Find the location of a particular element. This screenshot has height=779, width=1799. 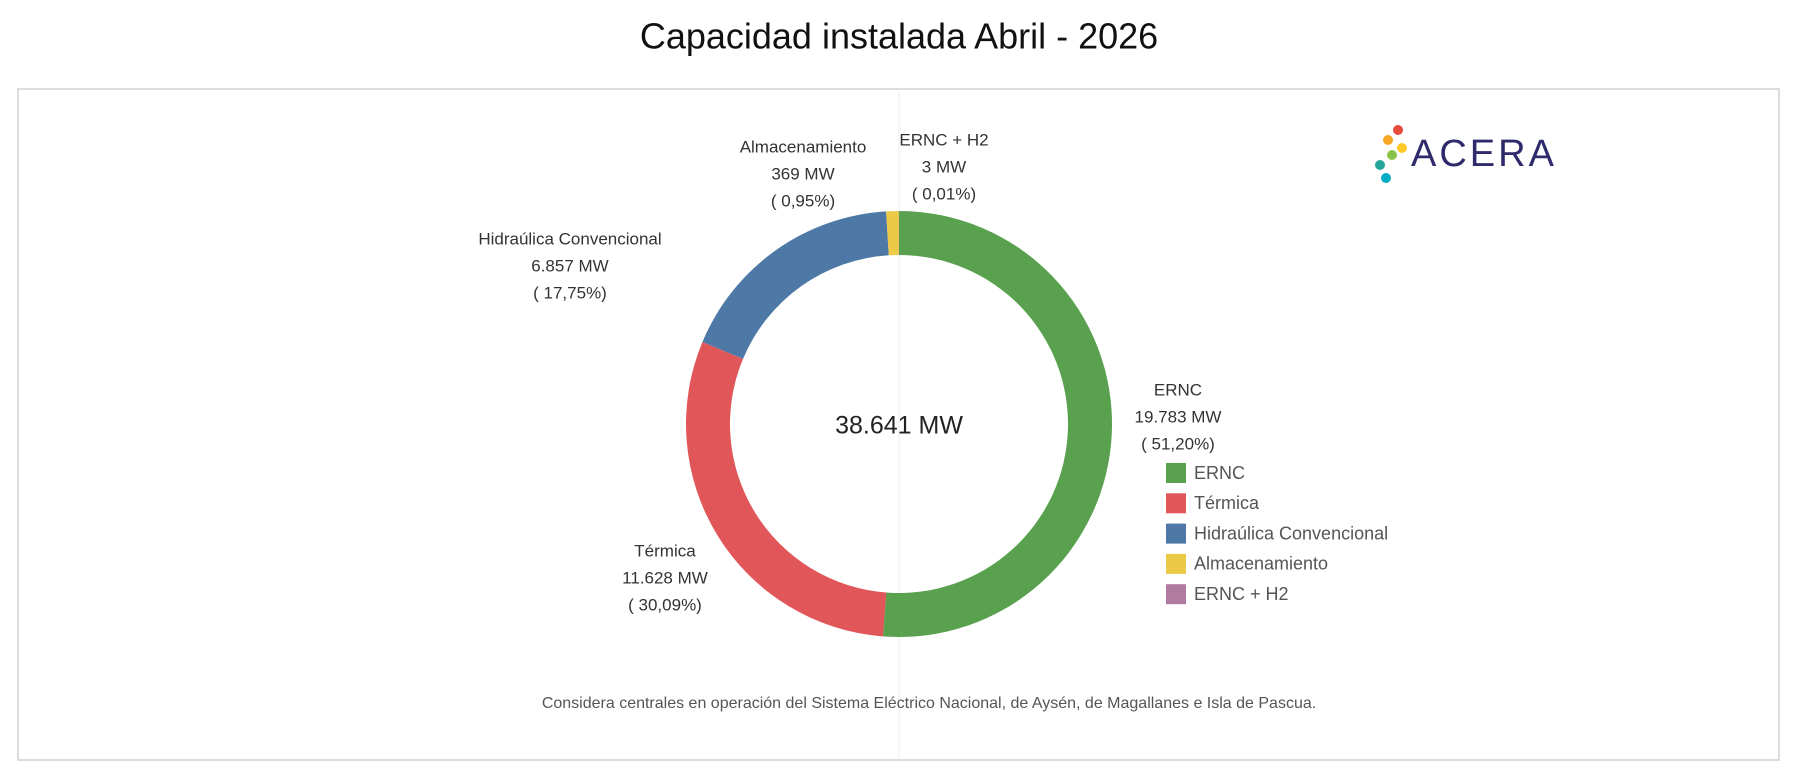

slice-percent: ( 30,09%) is located at coordinates (665, 604).